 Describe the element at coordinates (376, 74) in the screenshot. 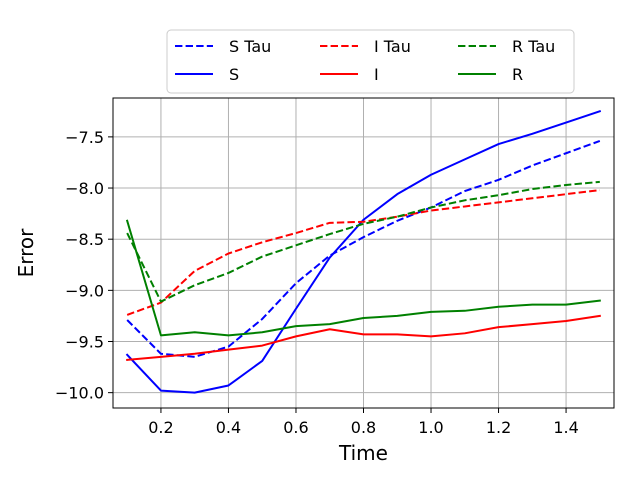

I see `legend-label: I` at that location.